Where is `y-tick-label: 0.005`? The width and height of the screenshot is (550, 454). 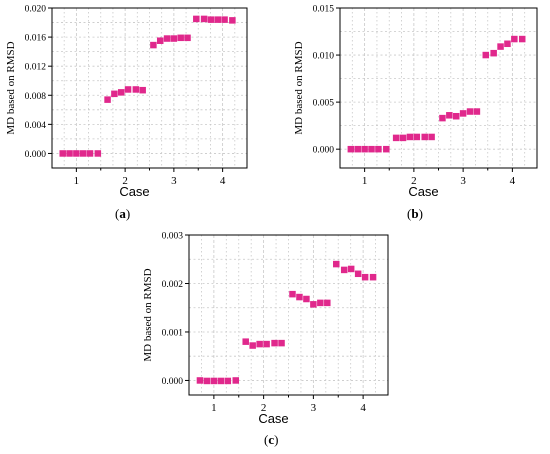 y-tick-label: 0.005 is located at coordinates (324, 104).